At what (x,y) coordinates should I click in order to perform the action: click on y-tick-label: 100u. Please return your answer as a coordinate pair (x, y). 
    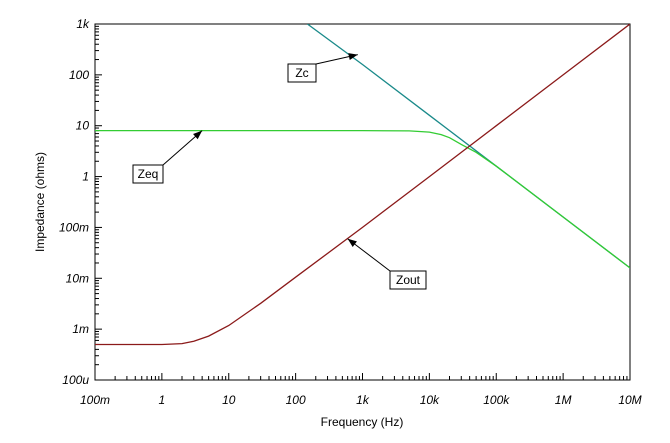
    Looking at the image, I should click on (75, 380).